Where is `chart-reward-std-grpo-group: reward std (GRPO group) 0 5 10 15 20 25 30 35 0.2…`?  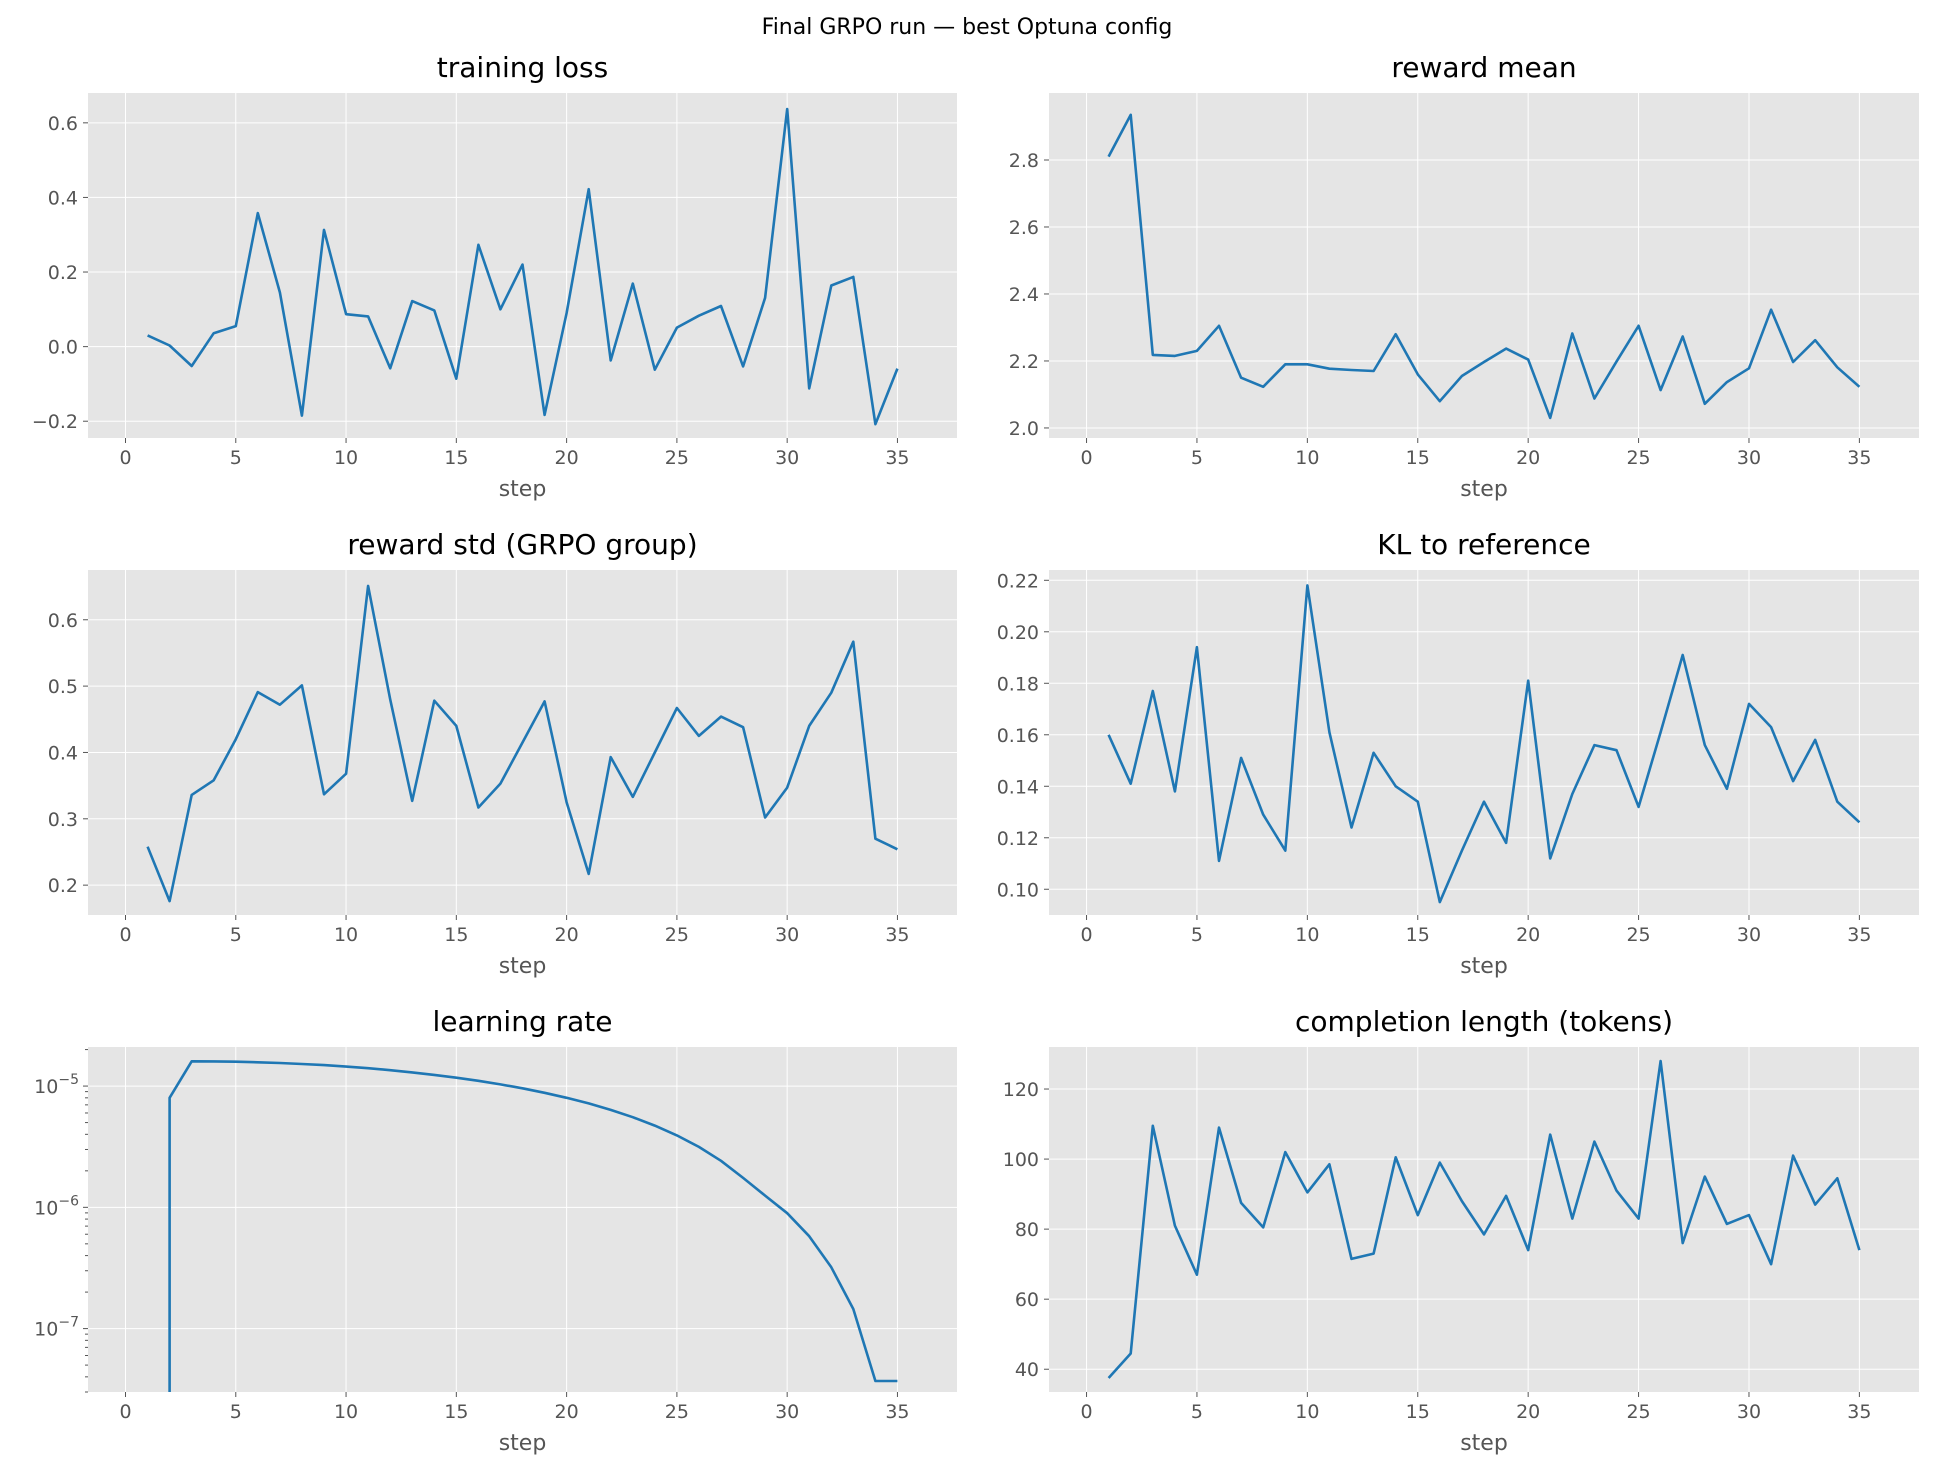
chart-reward-std-grpo-group: reward std (GRPO group) 0 5 10 15 20 25 30 35 0.2… is located at coordinates (502, 753).